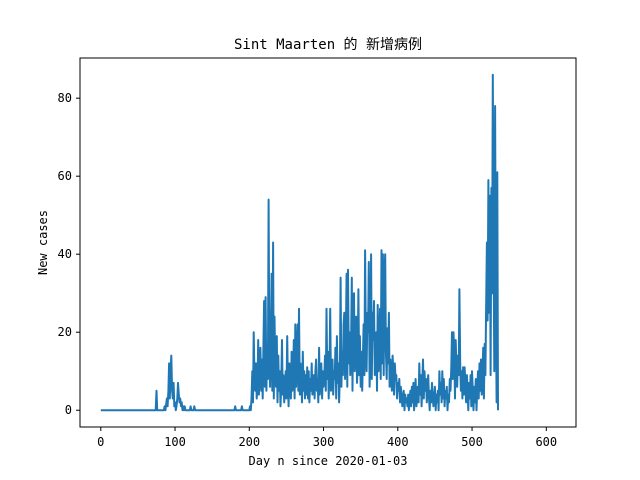 This screenshot has height=480, width=640. Describe the element at coordinates (472, 442) in the screenshot. I see `x-tick-label: 500` at that location.